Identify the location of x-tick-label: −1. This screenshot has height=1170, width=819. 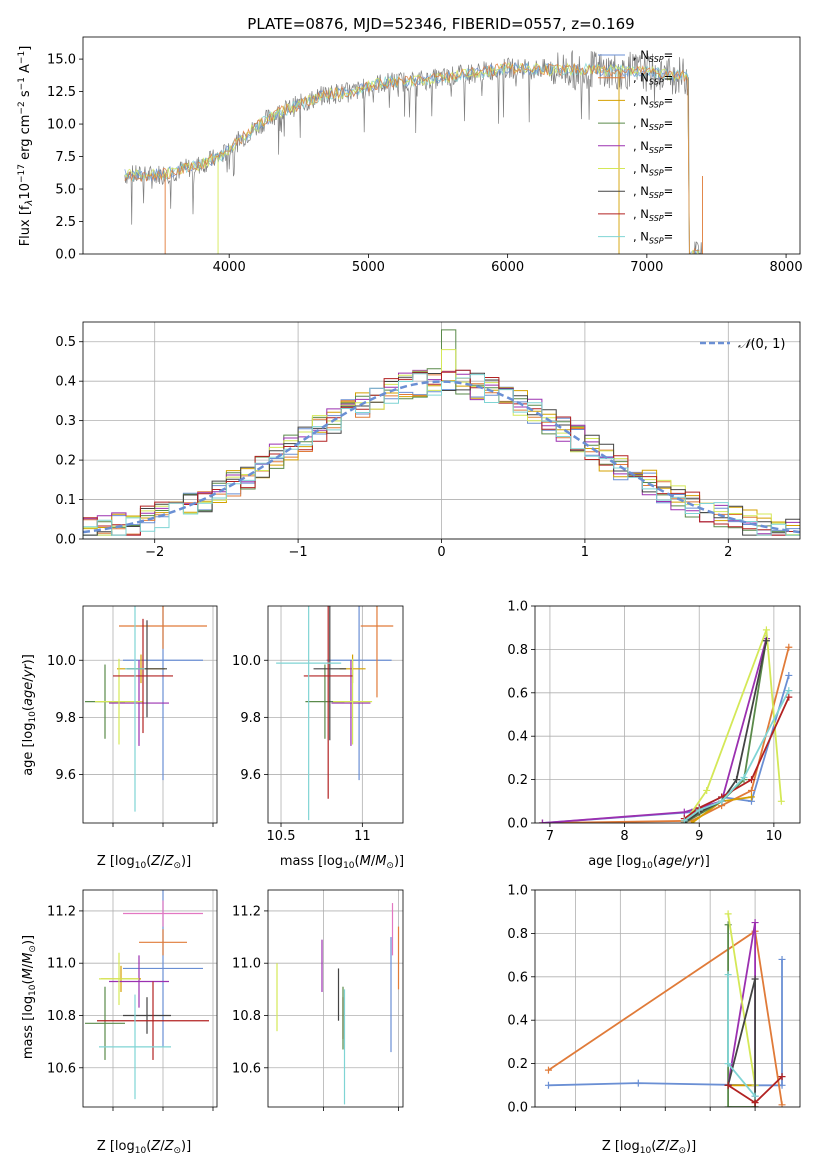
(298, 552).